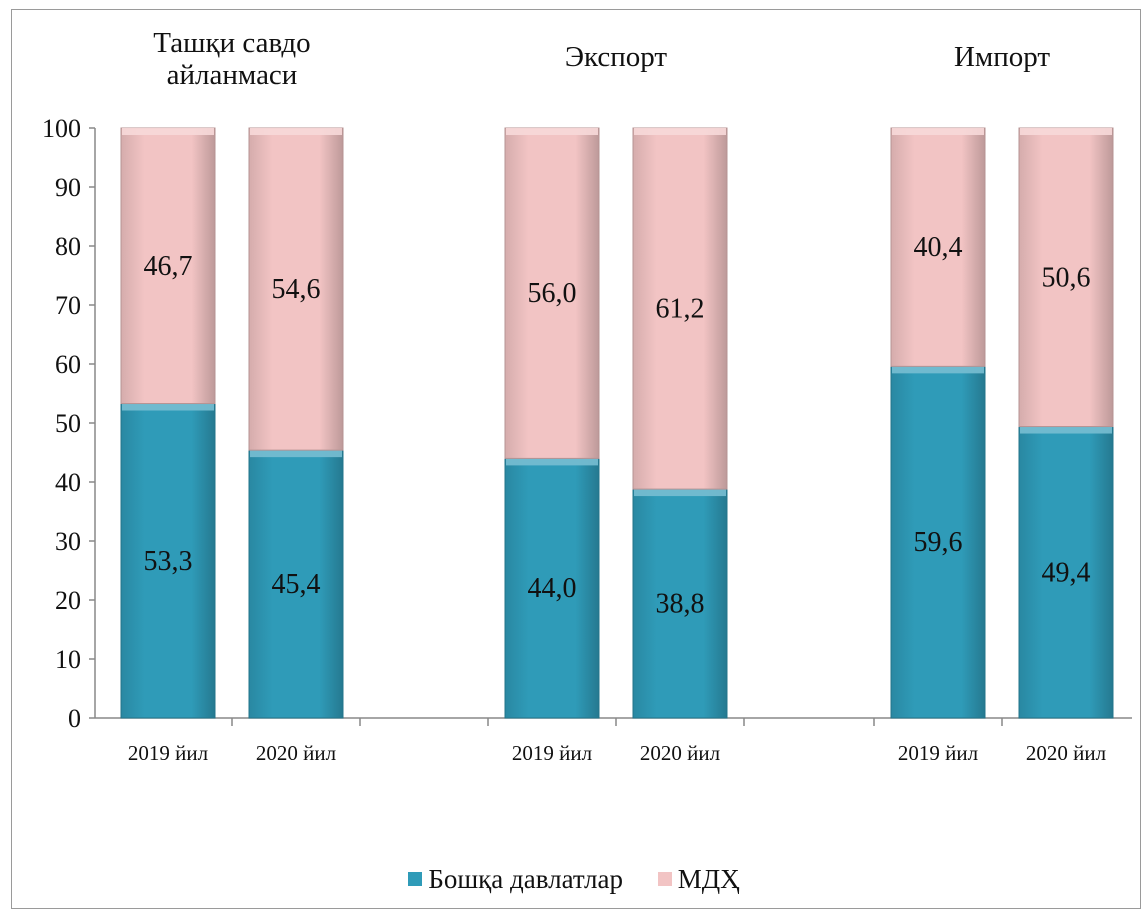 Image resolution: width=1148 pixels, height=914 pixels. I want to click on data-label: 54,6, so click(296, 289).